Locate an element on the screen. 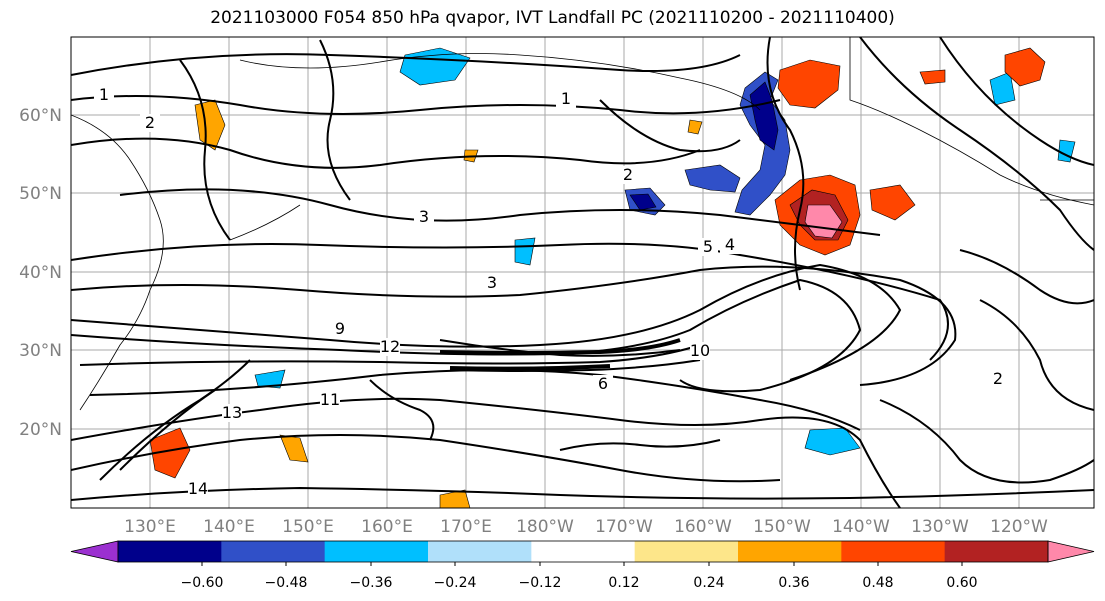  contour-label: 12 is located at coordinates (390, 346).